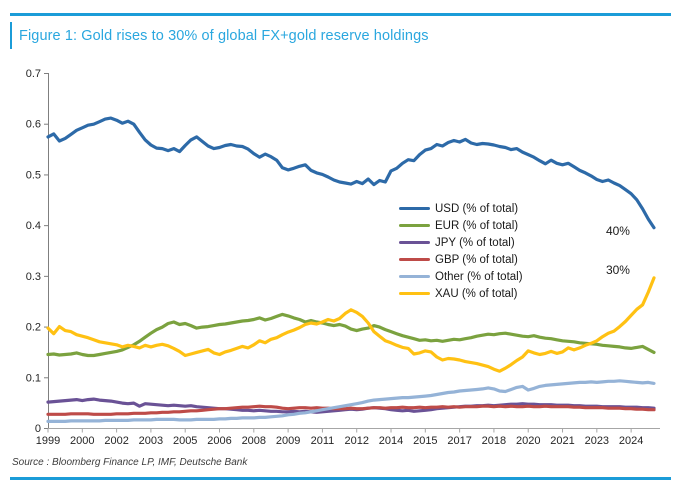 This screenshot has width=681, height=496. I want to click on legend-item-usd: USD (% of total), so click(461, 208).